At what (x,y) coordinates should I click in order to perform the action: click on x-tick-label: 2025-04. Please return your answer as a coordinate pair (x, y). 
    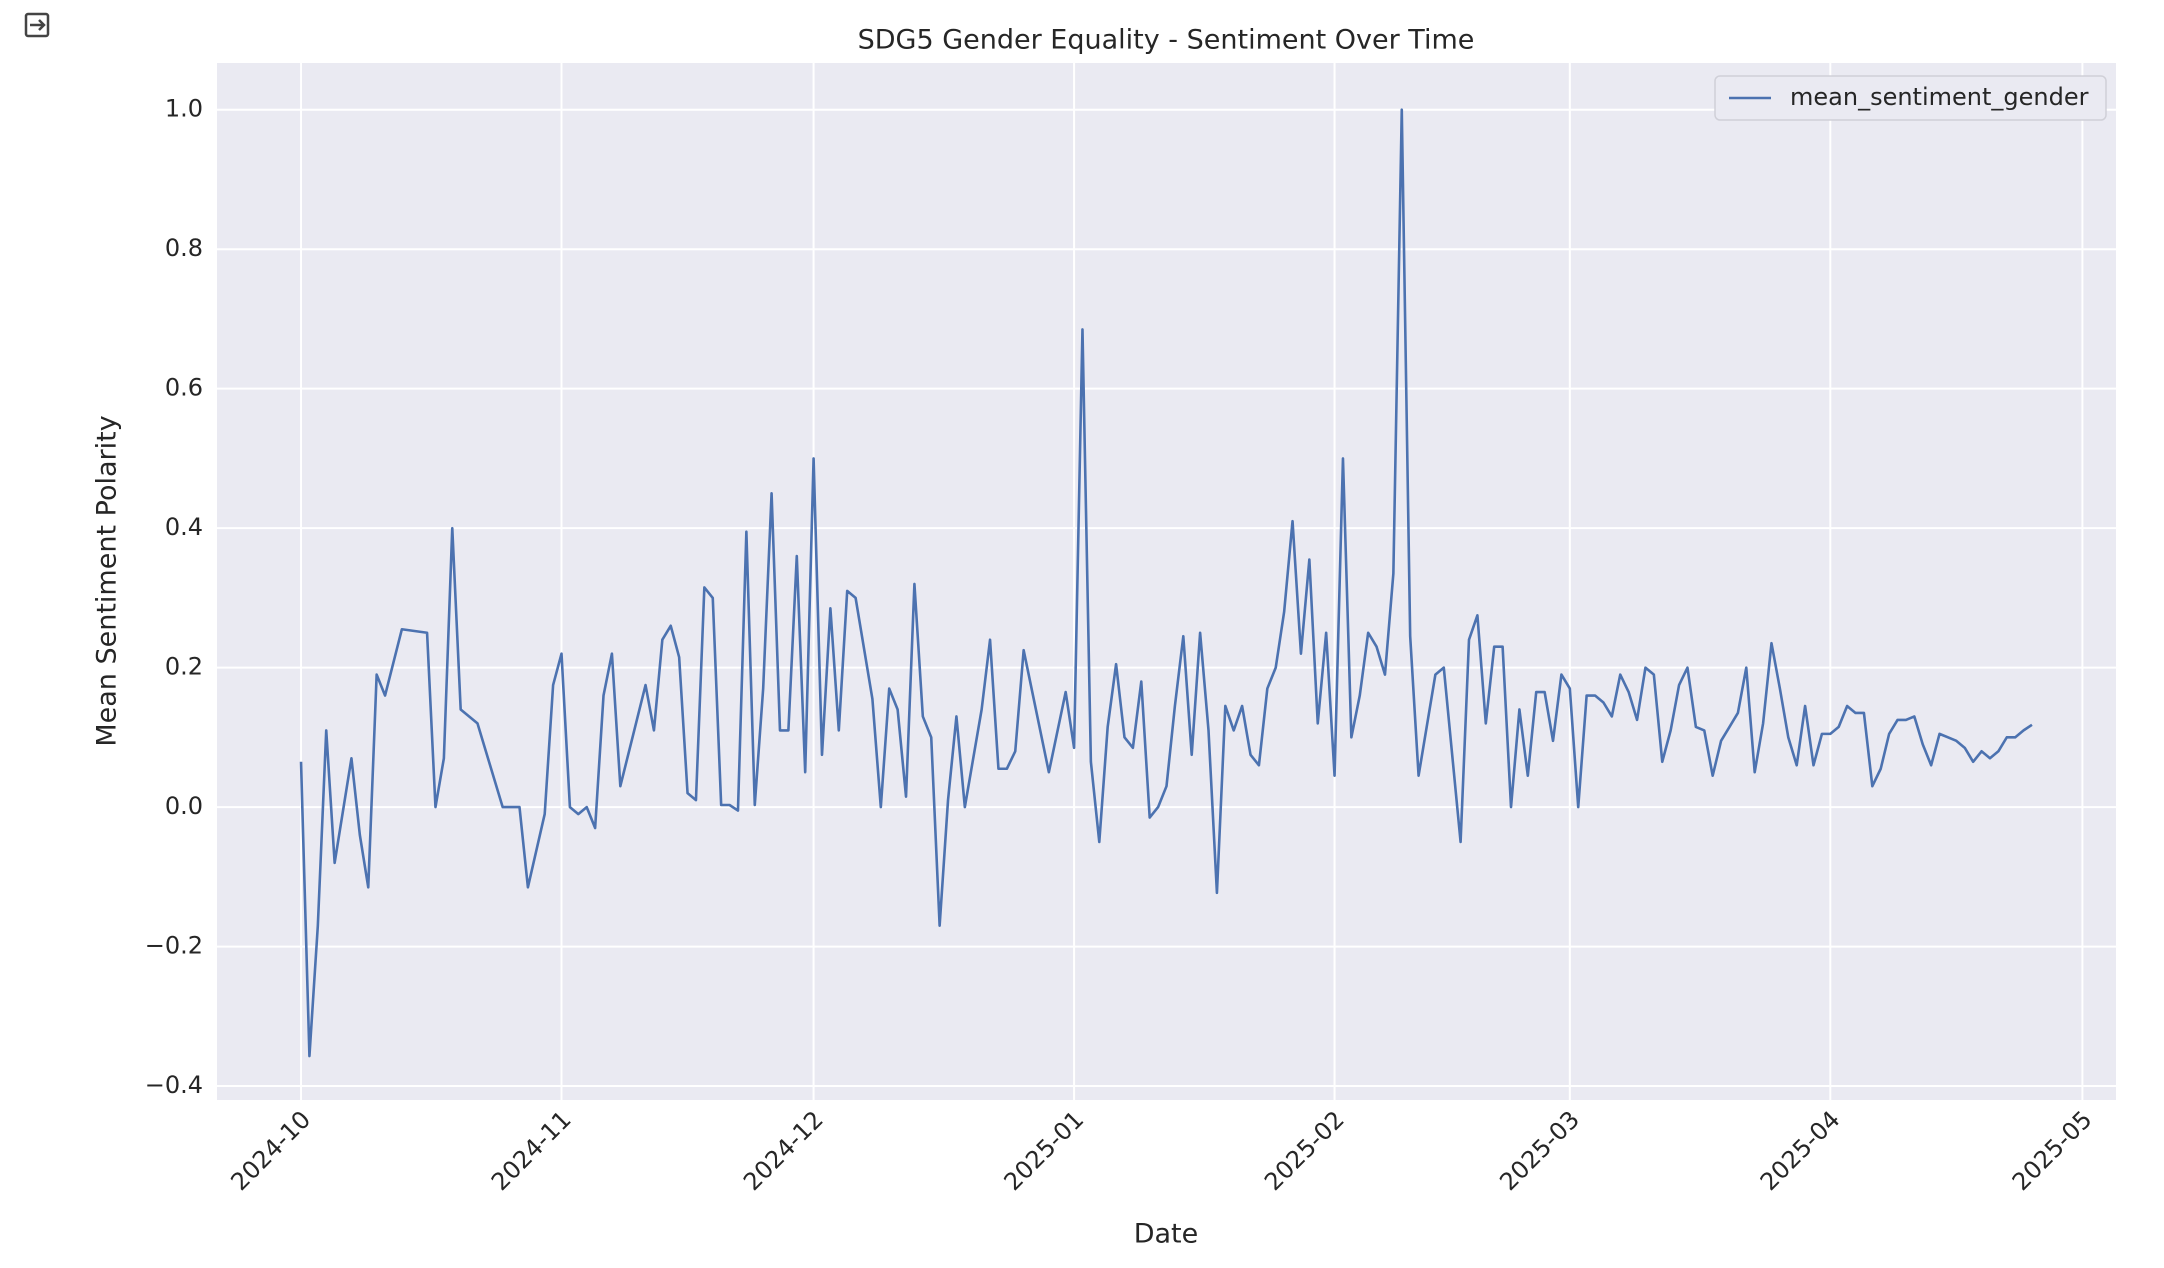
    Looking at the image, I should click on (1800, 1150).